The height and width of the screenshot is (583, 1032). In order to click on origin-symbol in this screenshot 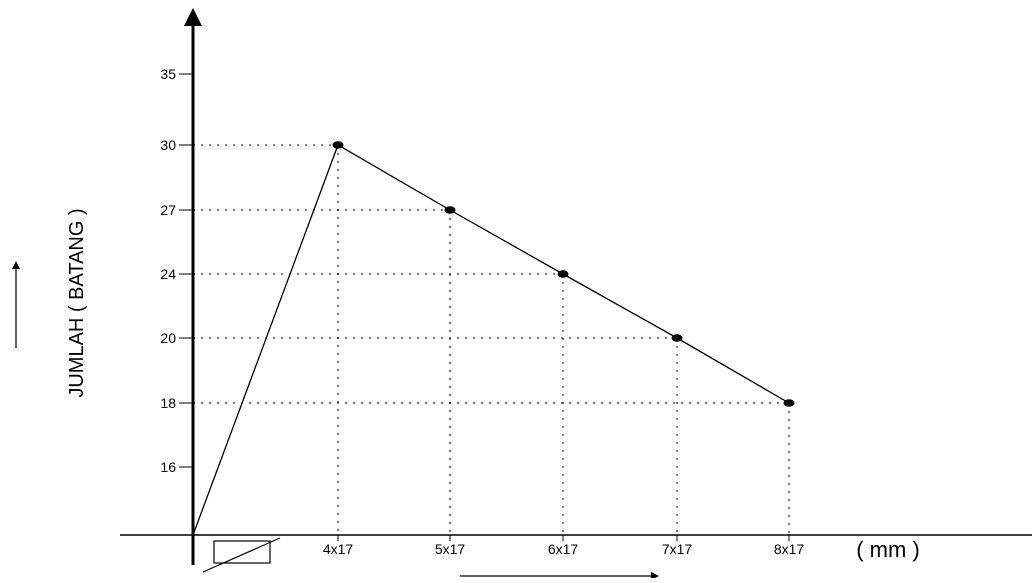, I will do `click(241, 555)`.